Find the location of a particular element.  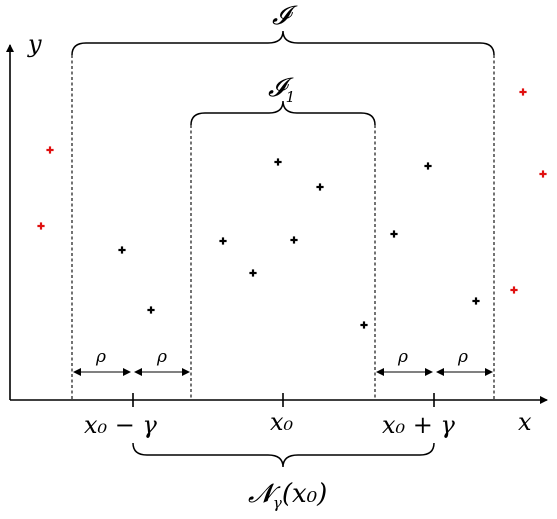

tick-label-center: x₀ is located at coordinates (282, 422).